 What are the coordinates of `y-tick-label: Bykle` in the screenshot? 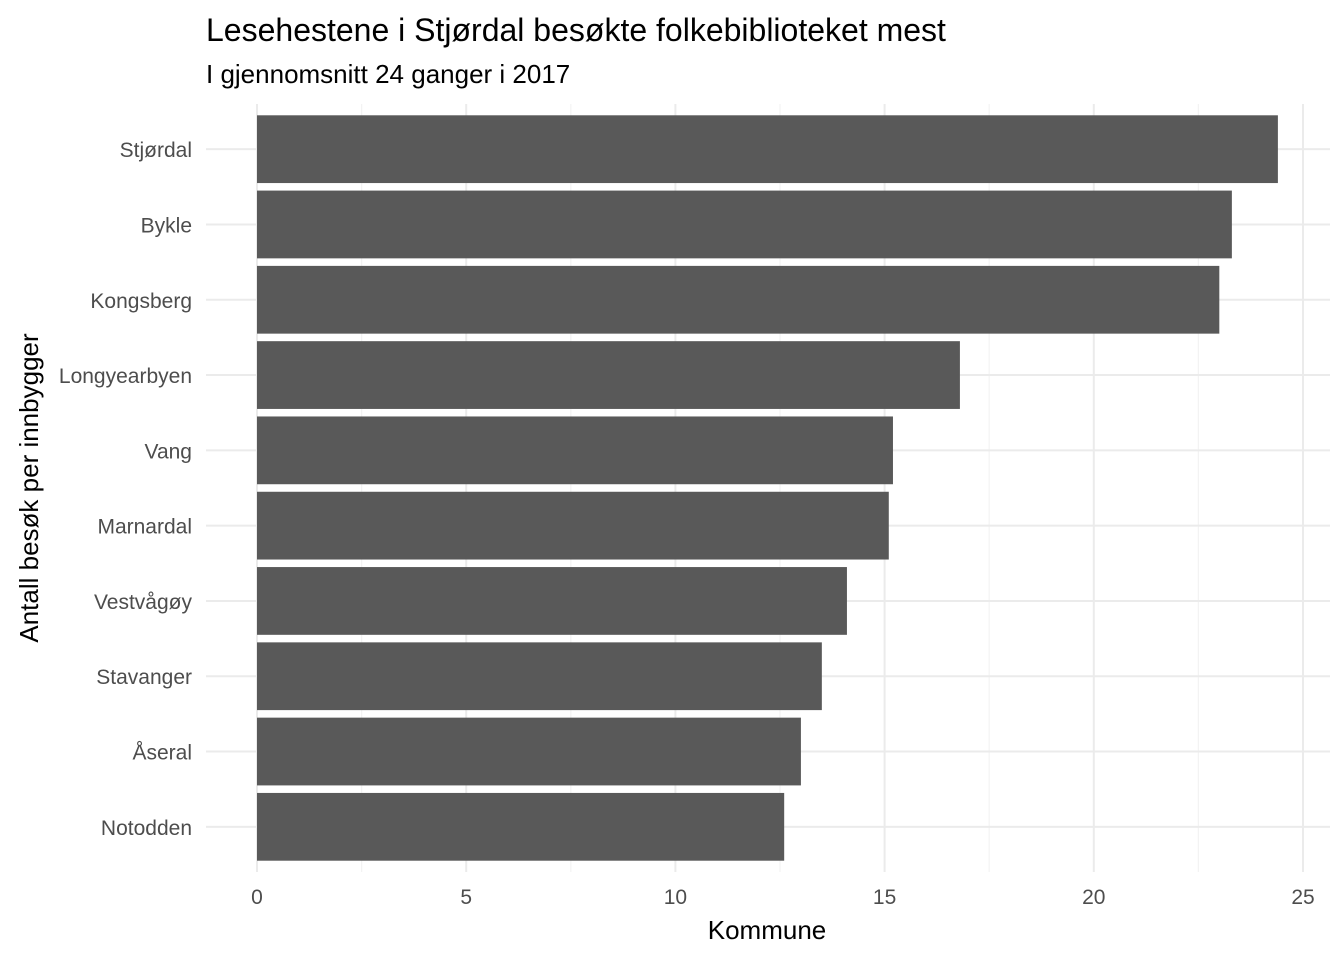 It's located at (166, 225).